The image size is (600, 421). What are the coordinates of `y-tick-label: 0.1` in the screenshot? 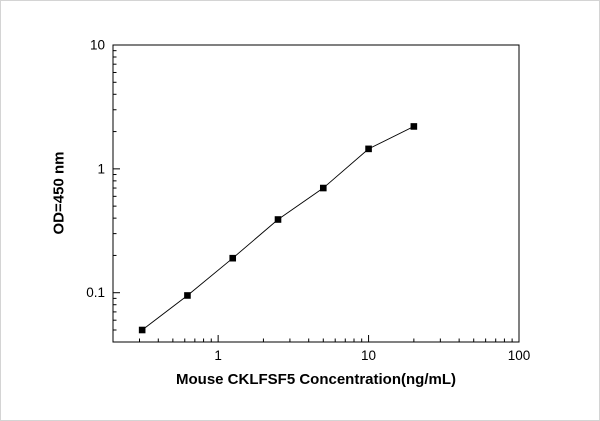 It's located at (95, 292).